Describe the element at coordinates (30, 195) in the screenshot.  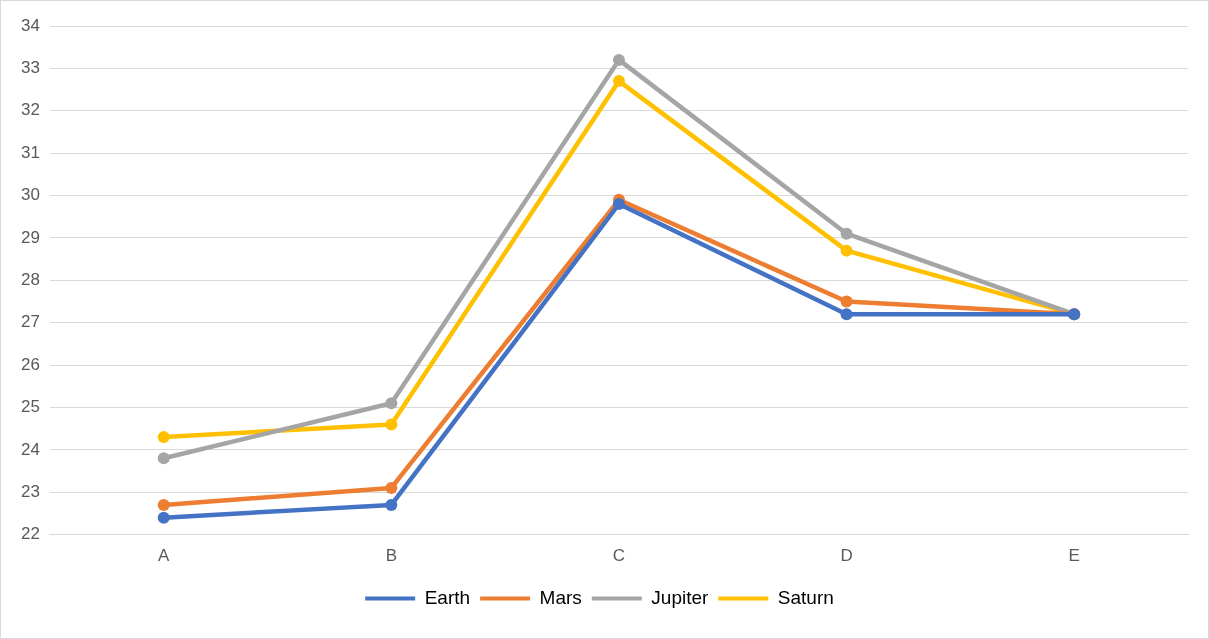
I see `y-tick-label: 30` at that location.